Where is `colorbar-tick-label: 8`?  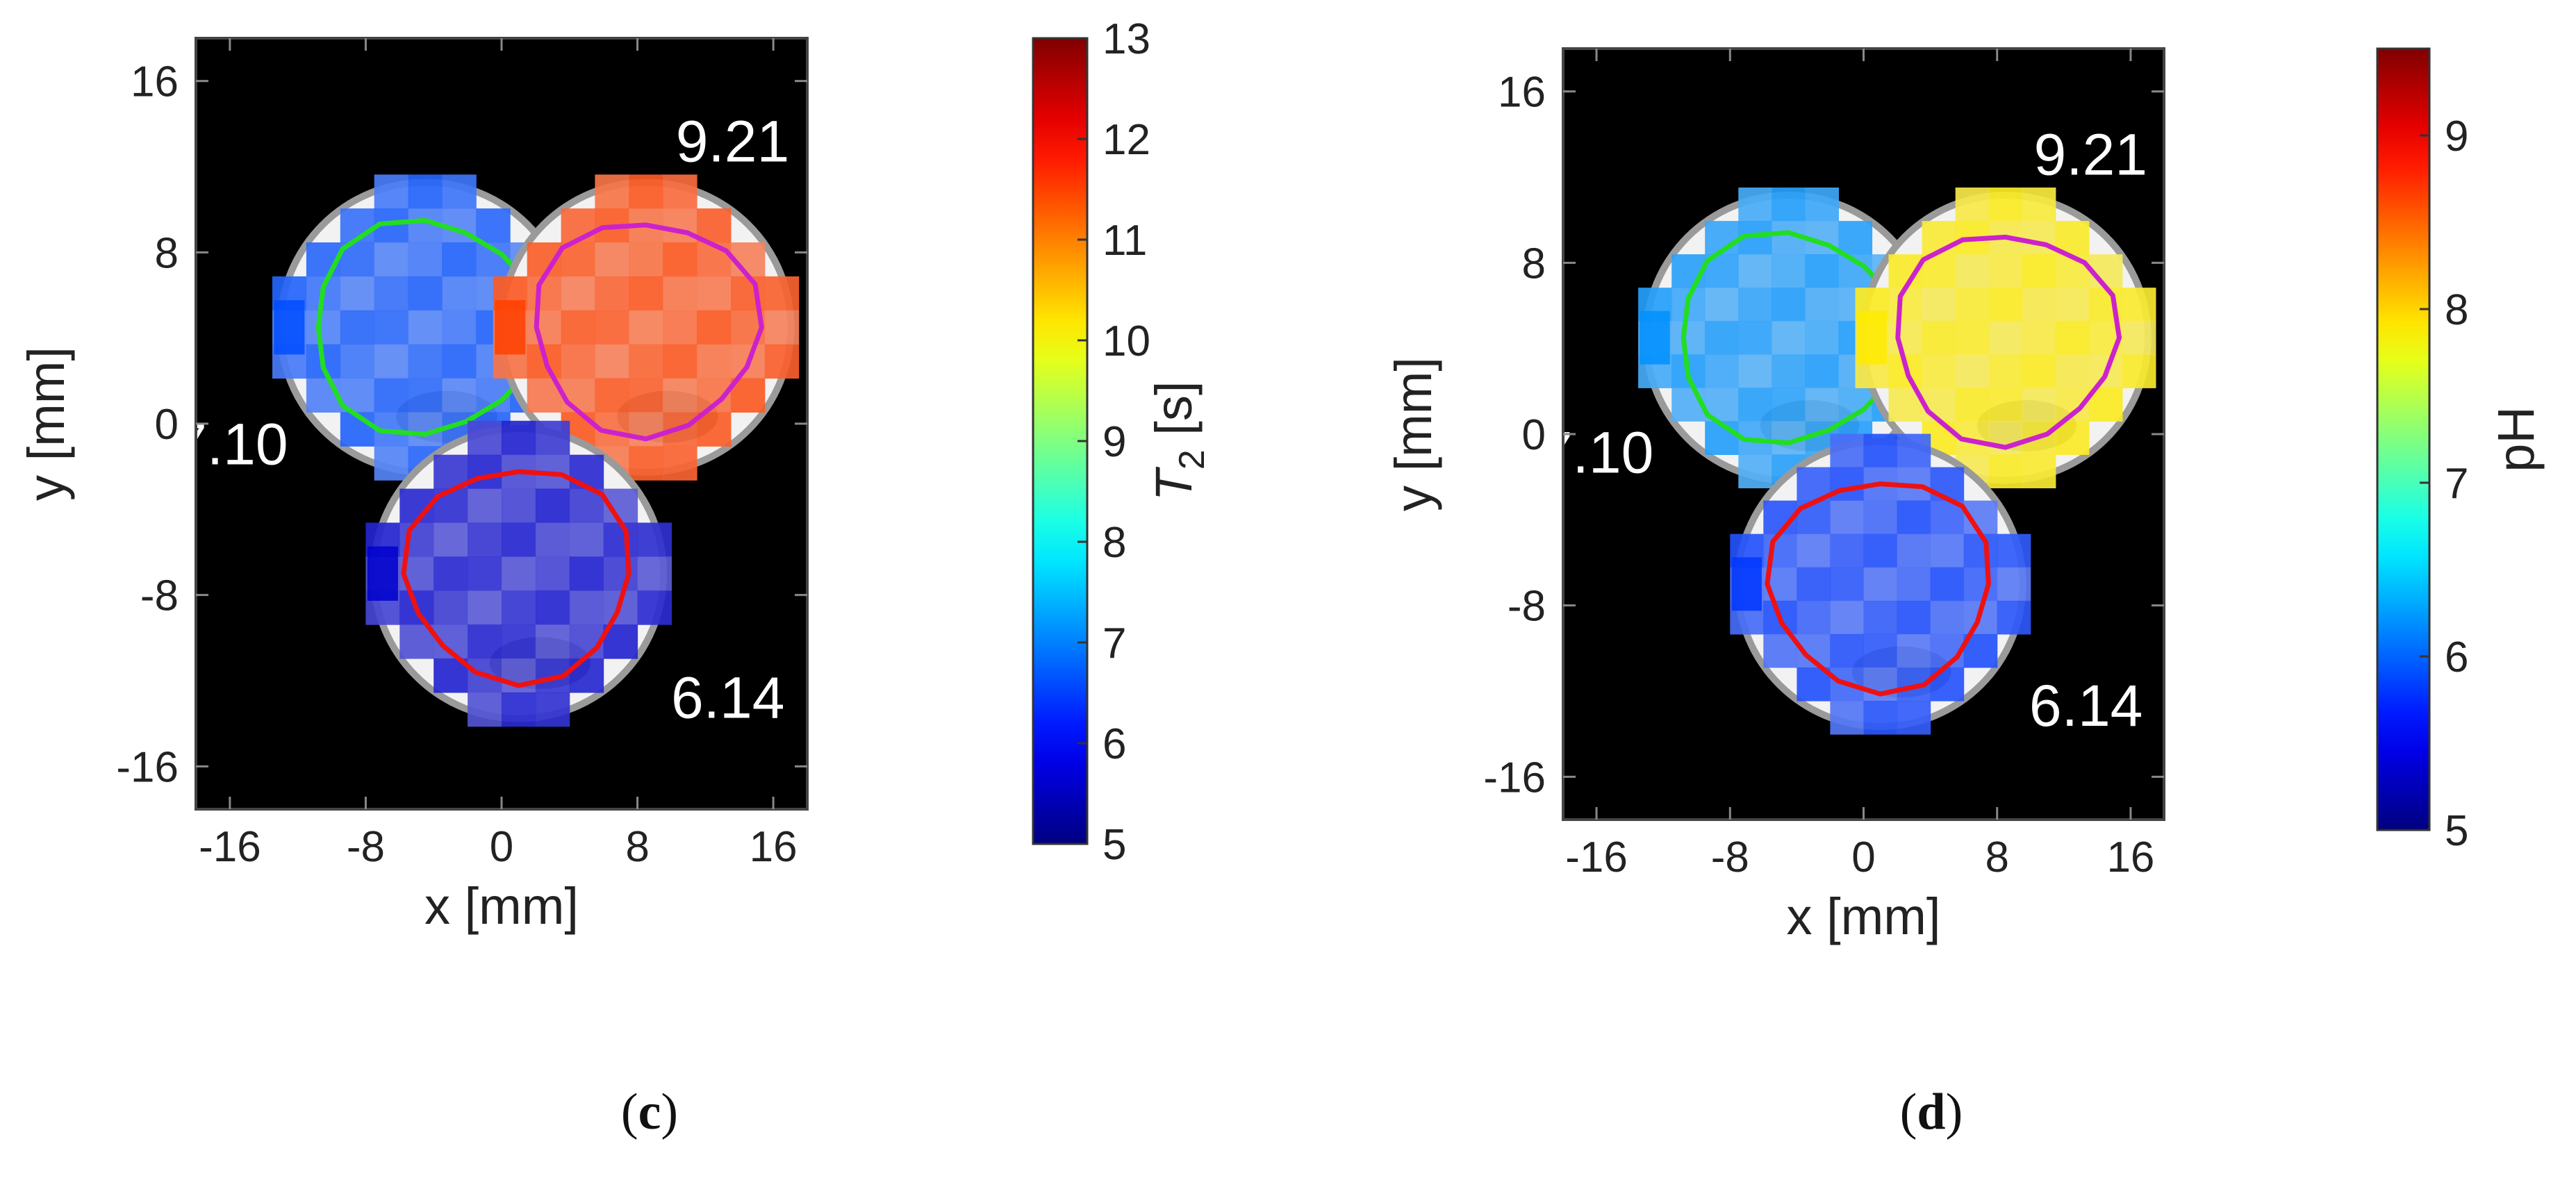
colorbar-tick-label: 8 is located at coordinates (2457, 310).